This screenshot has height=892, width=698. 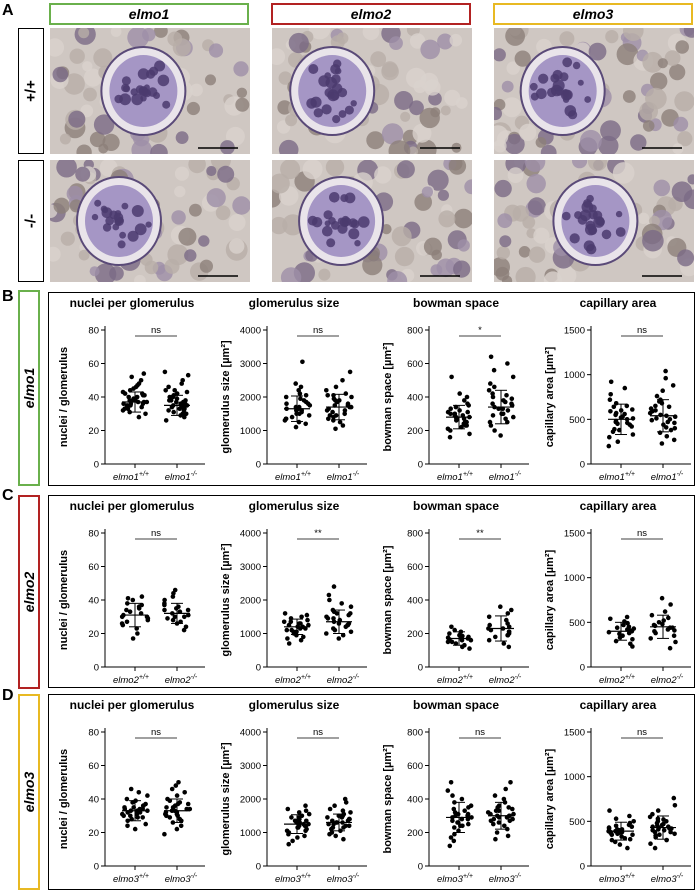 What do you see at coordinates (550, 396) in the screenshot?
I see `y-axis-label: capillary area [µm²]` at bounding box center [550, 396].